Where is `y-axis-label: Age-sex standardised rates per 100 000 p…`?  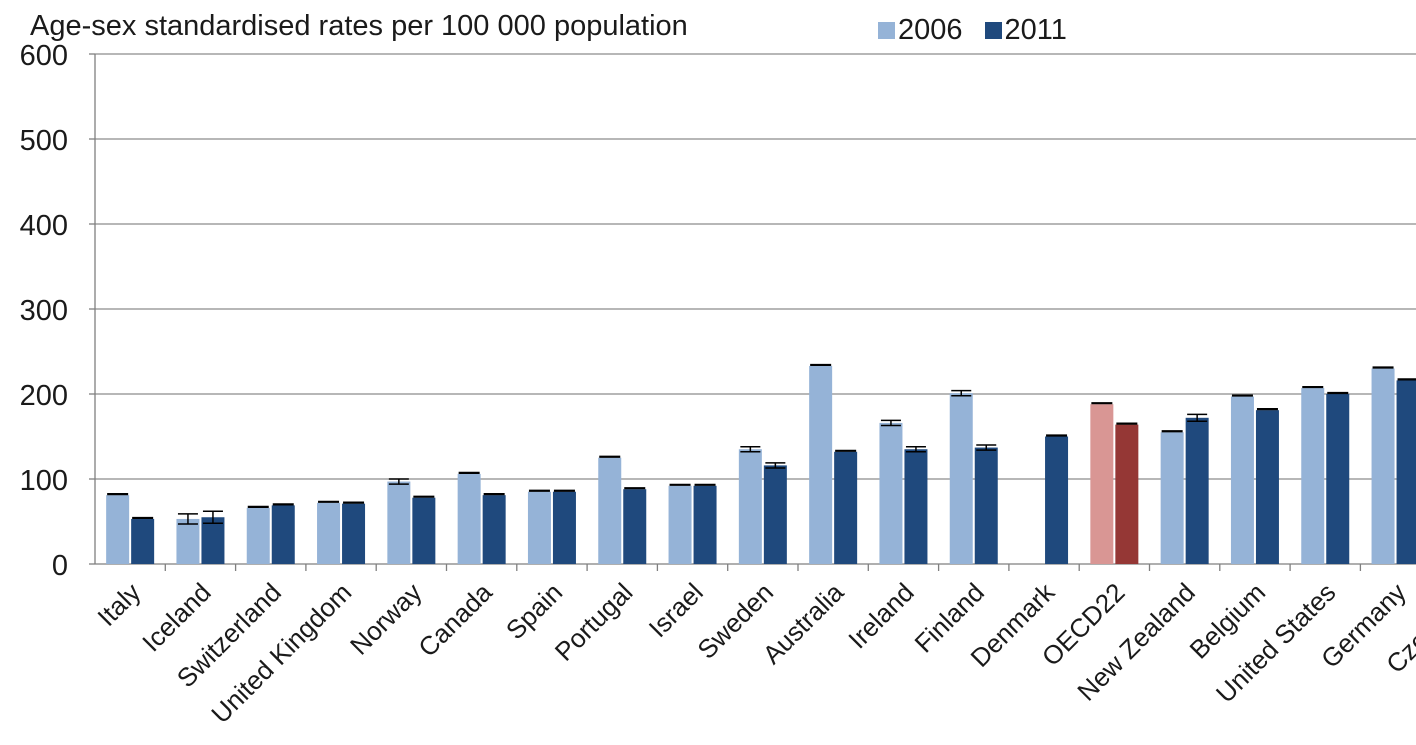
y-axis-label: Age-sex standardised rates per 100 000 p… is located at coordinates (359, 26).